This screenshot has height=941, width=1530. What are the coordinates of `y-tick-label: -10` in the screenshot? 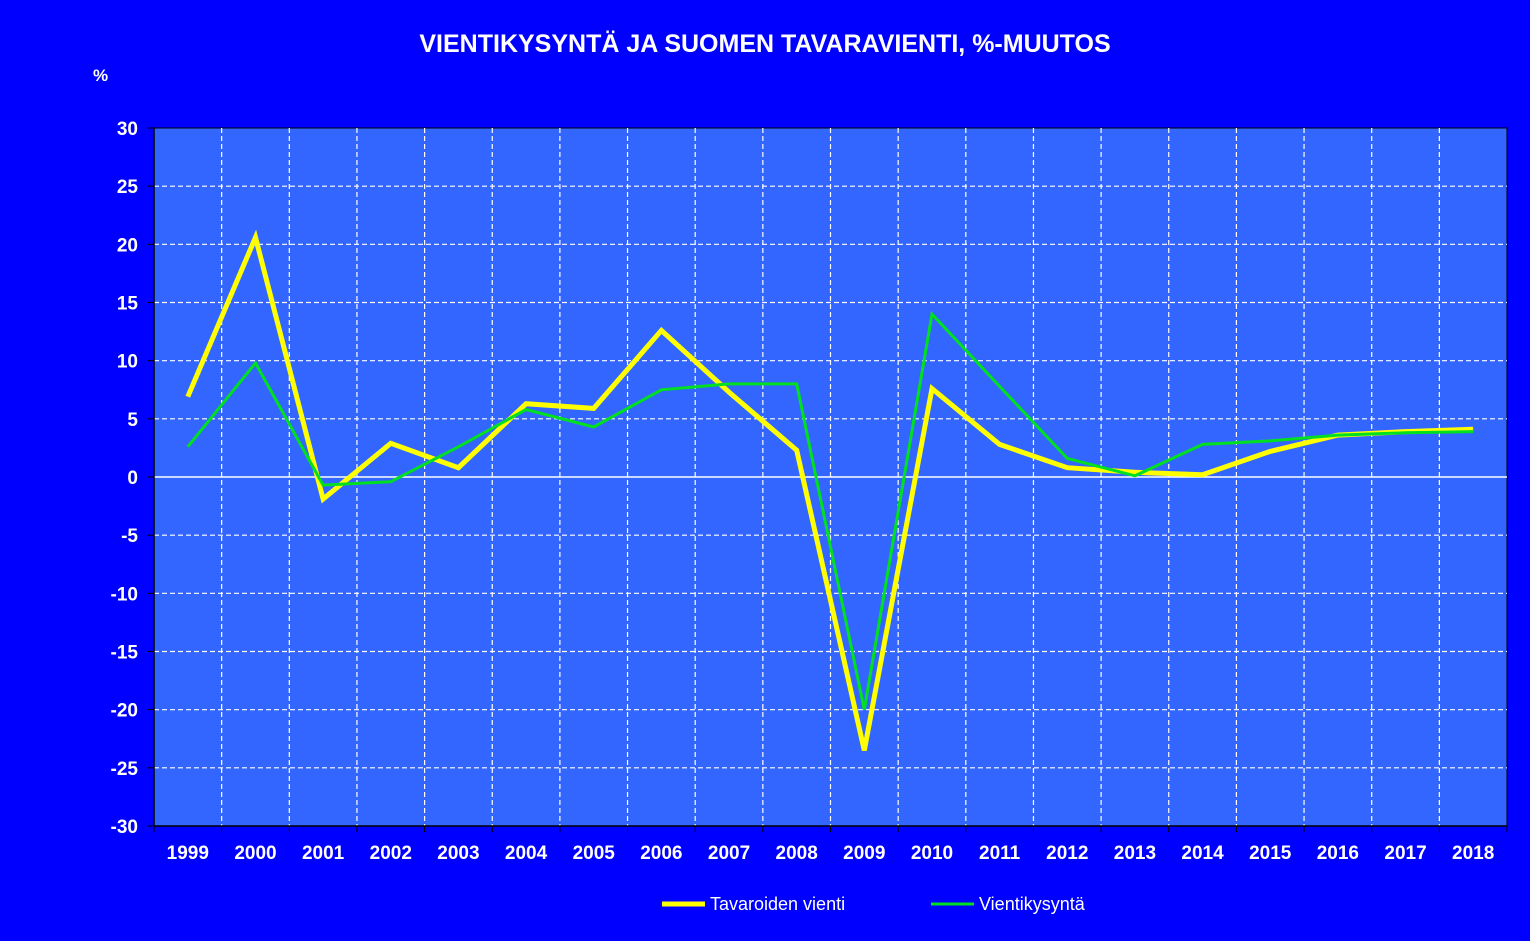 It's located at (124, 594).